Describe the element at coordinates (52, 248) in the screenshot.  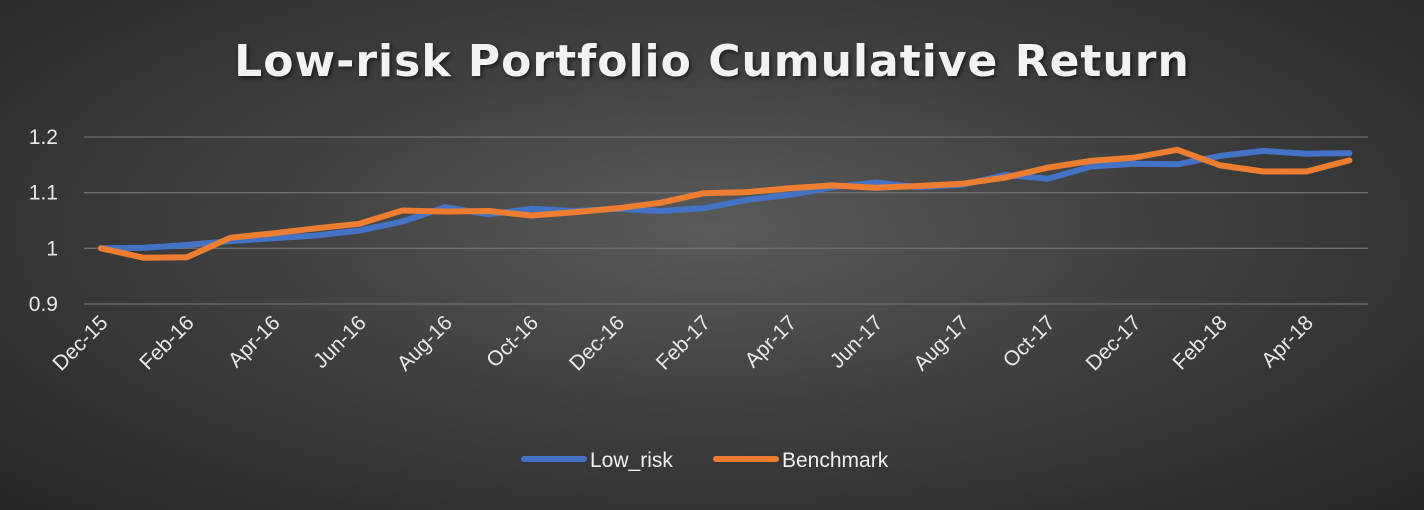
I see `y-tick-label: 1` at that location.